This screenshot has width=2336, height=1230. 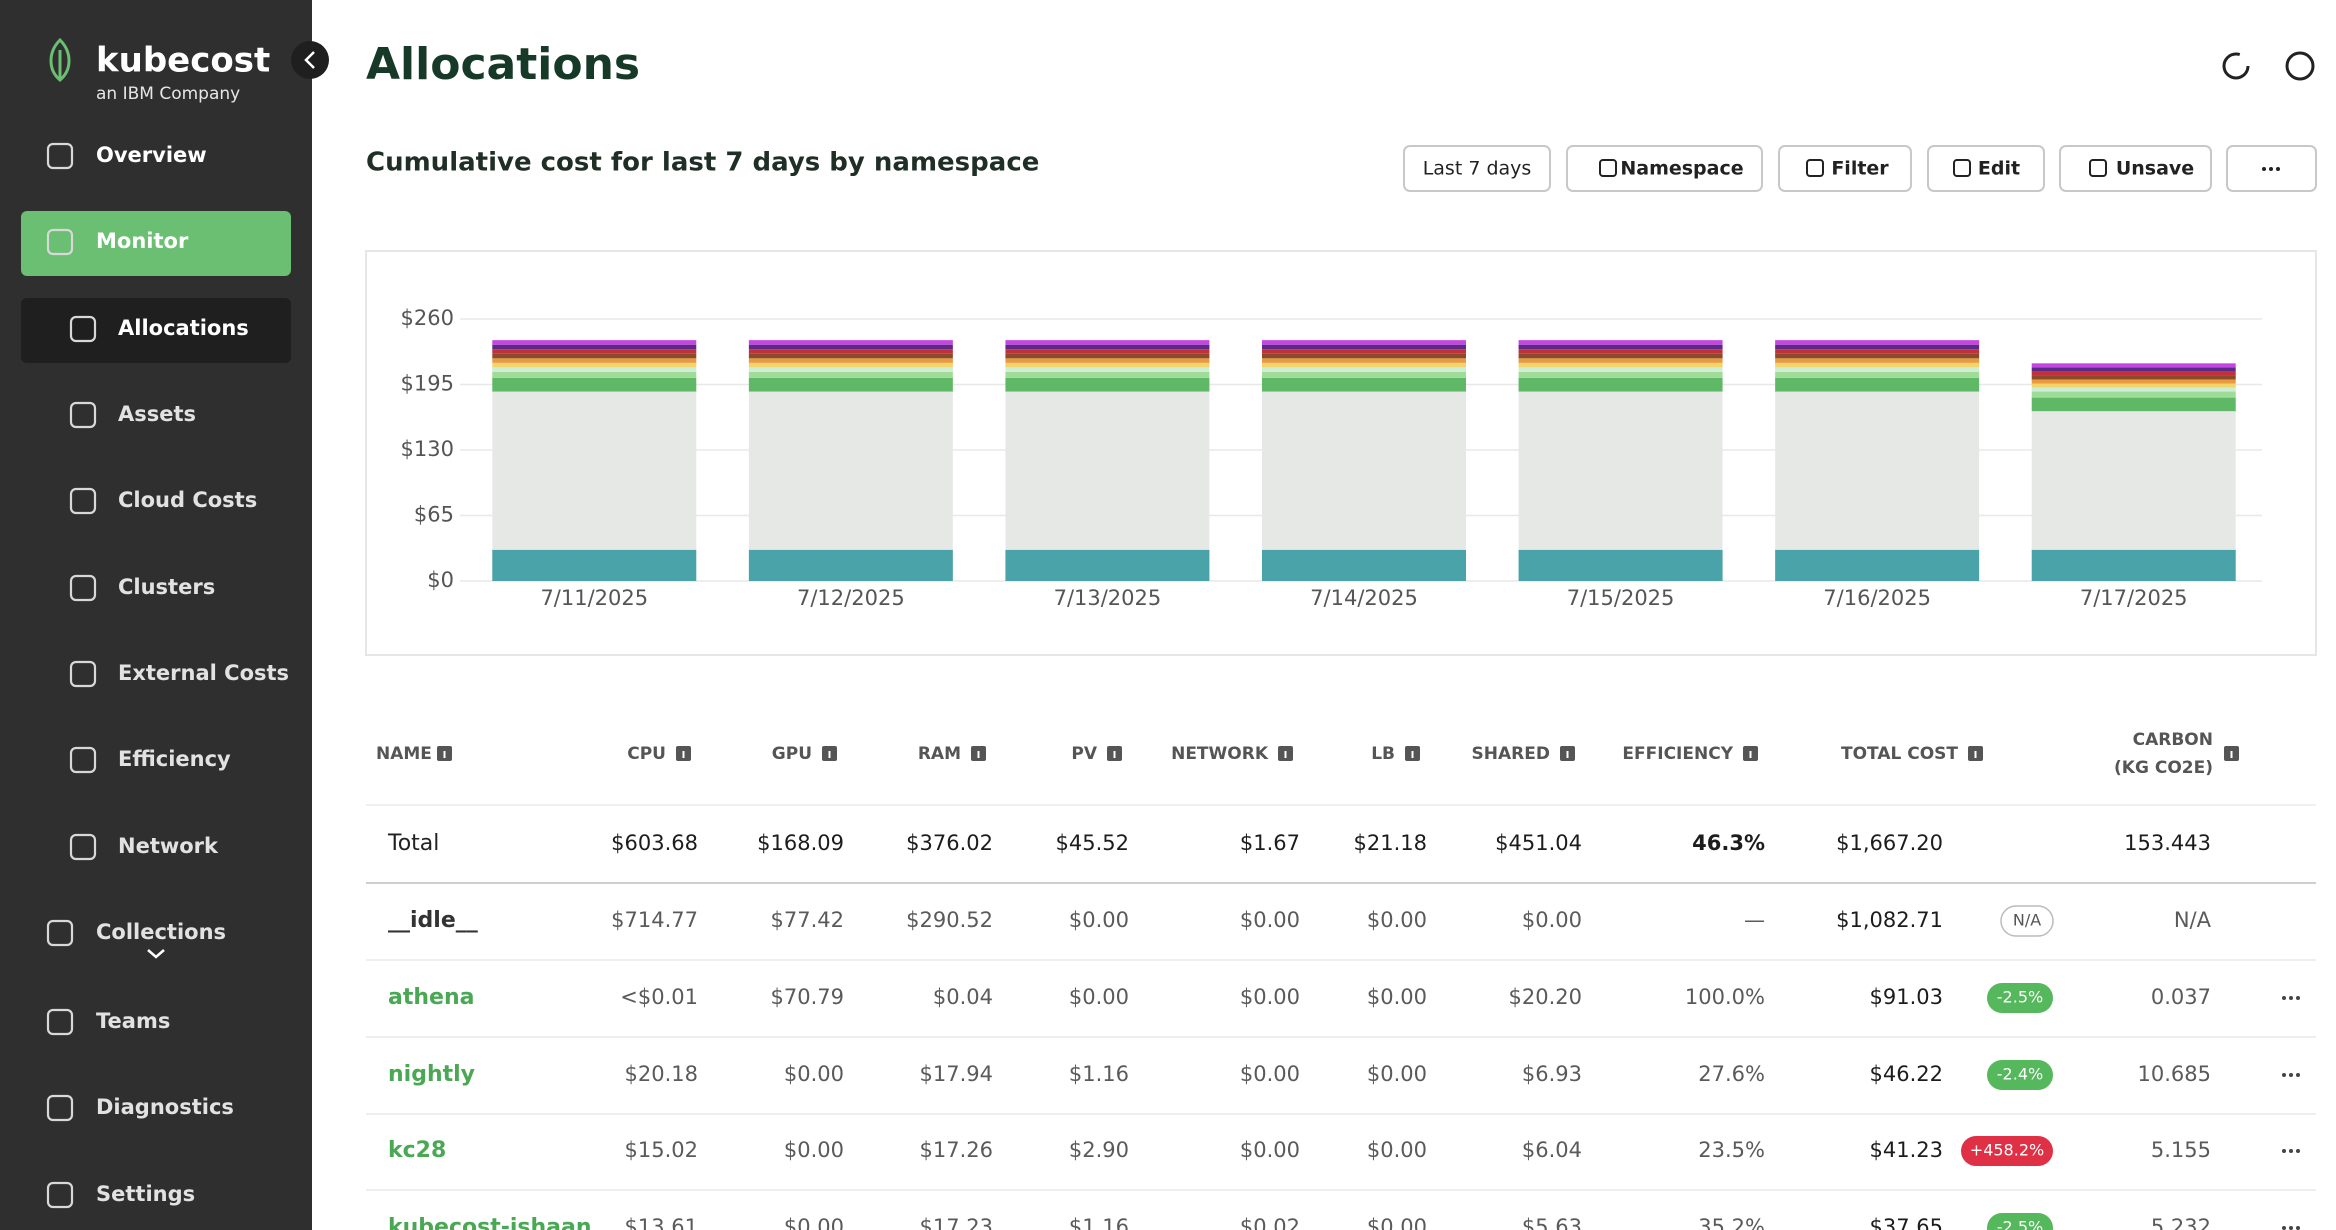 I want to click on button-label: Unsave, so click(x=2155, y=169).